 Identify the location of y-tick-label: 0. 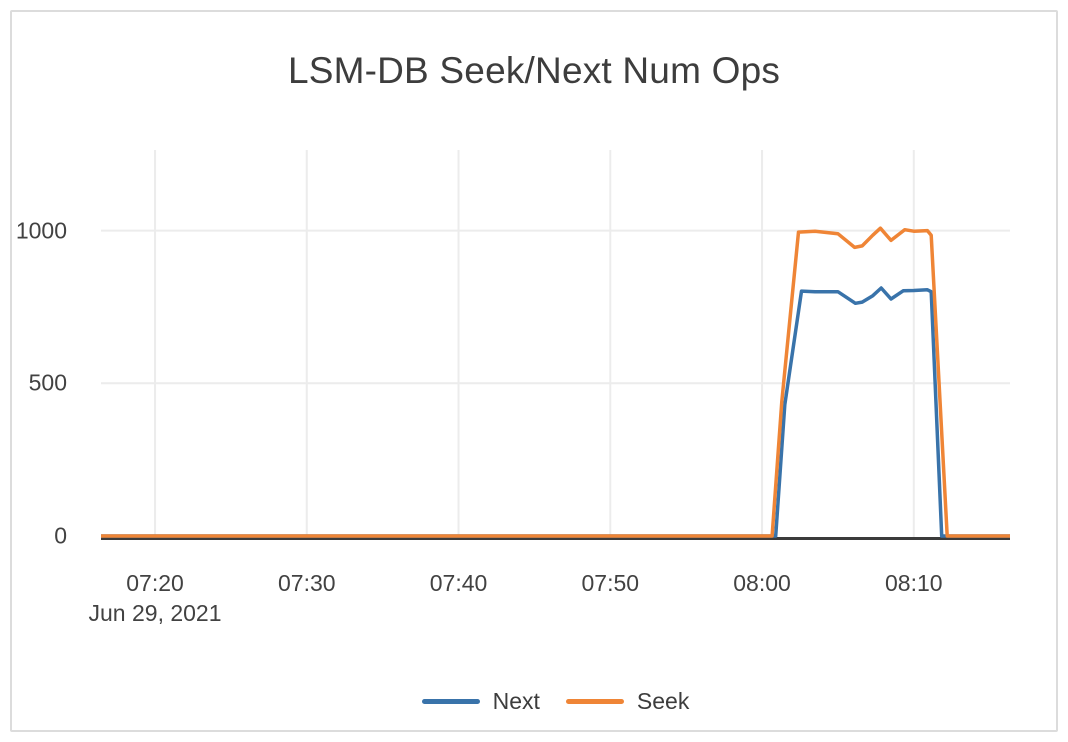
(60, 535).